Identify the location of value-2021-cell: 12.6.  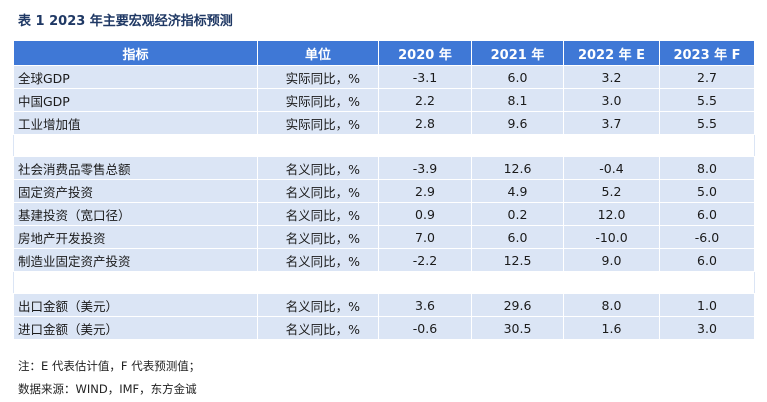
(517, 168).